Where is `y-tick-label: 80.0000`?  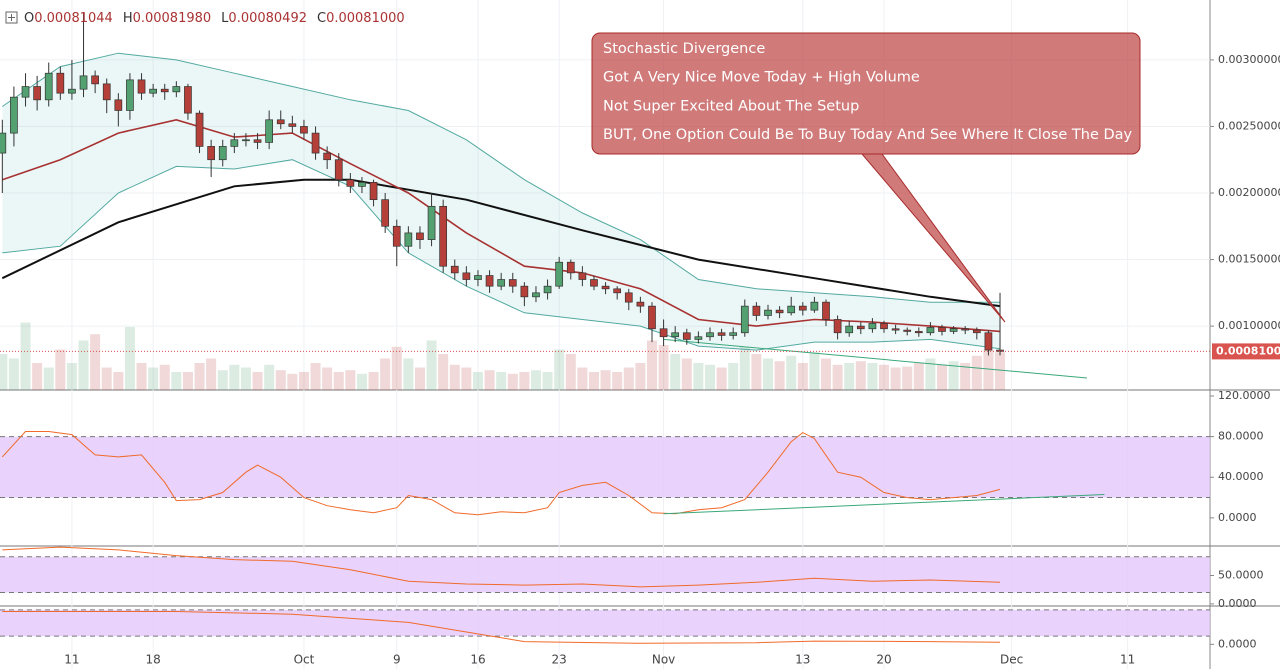
y-tick-label: 80.0000 is located at coordinates (1241, 436).